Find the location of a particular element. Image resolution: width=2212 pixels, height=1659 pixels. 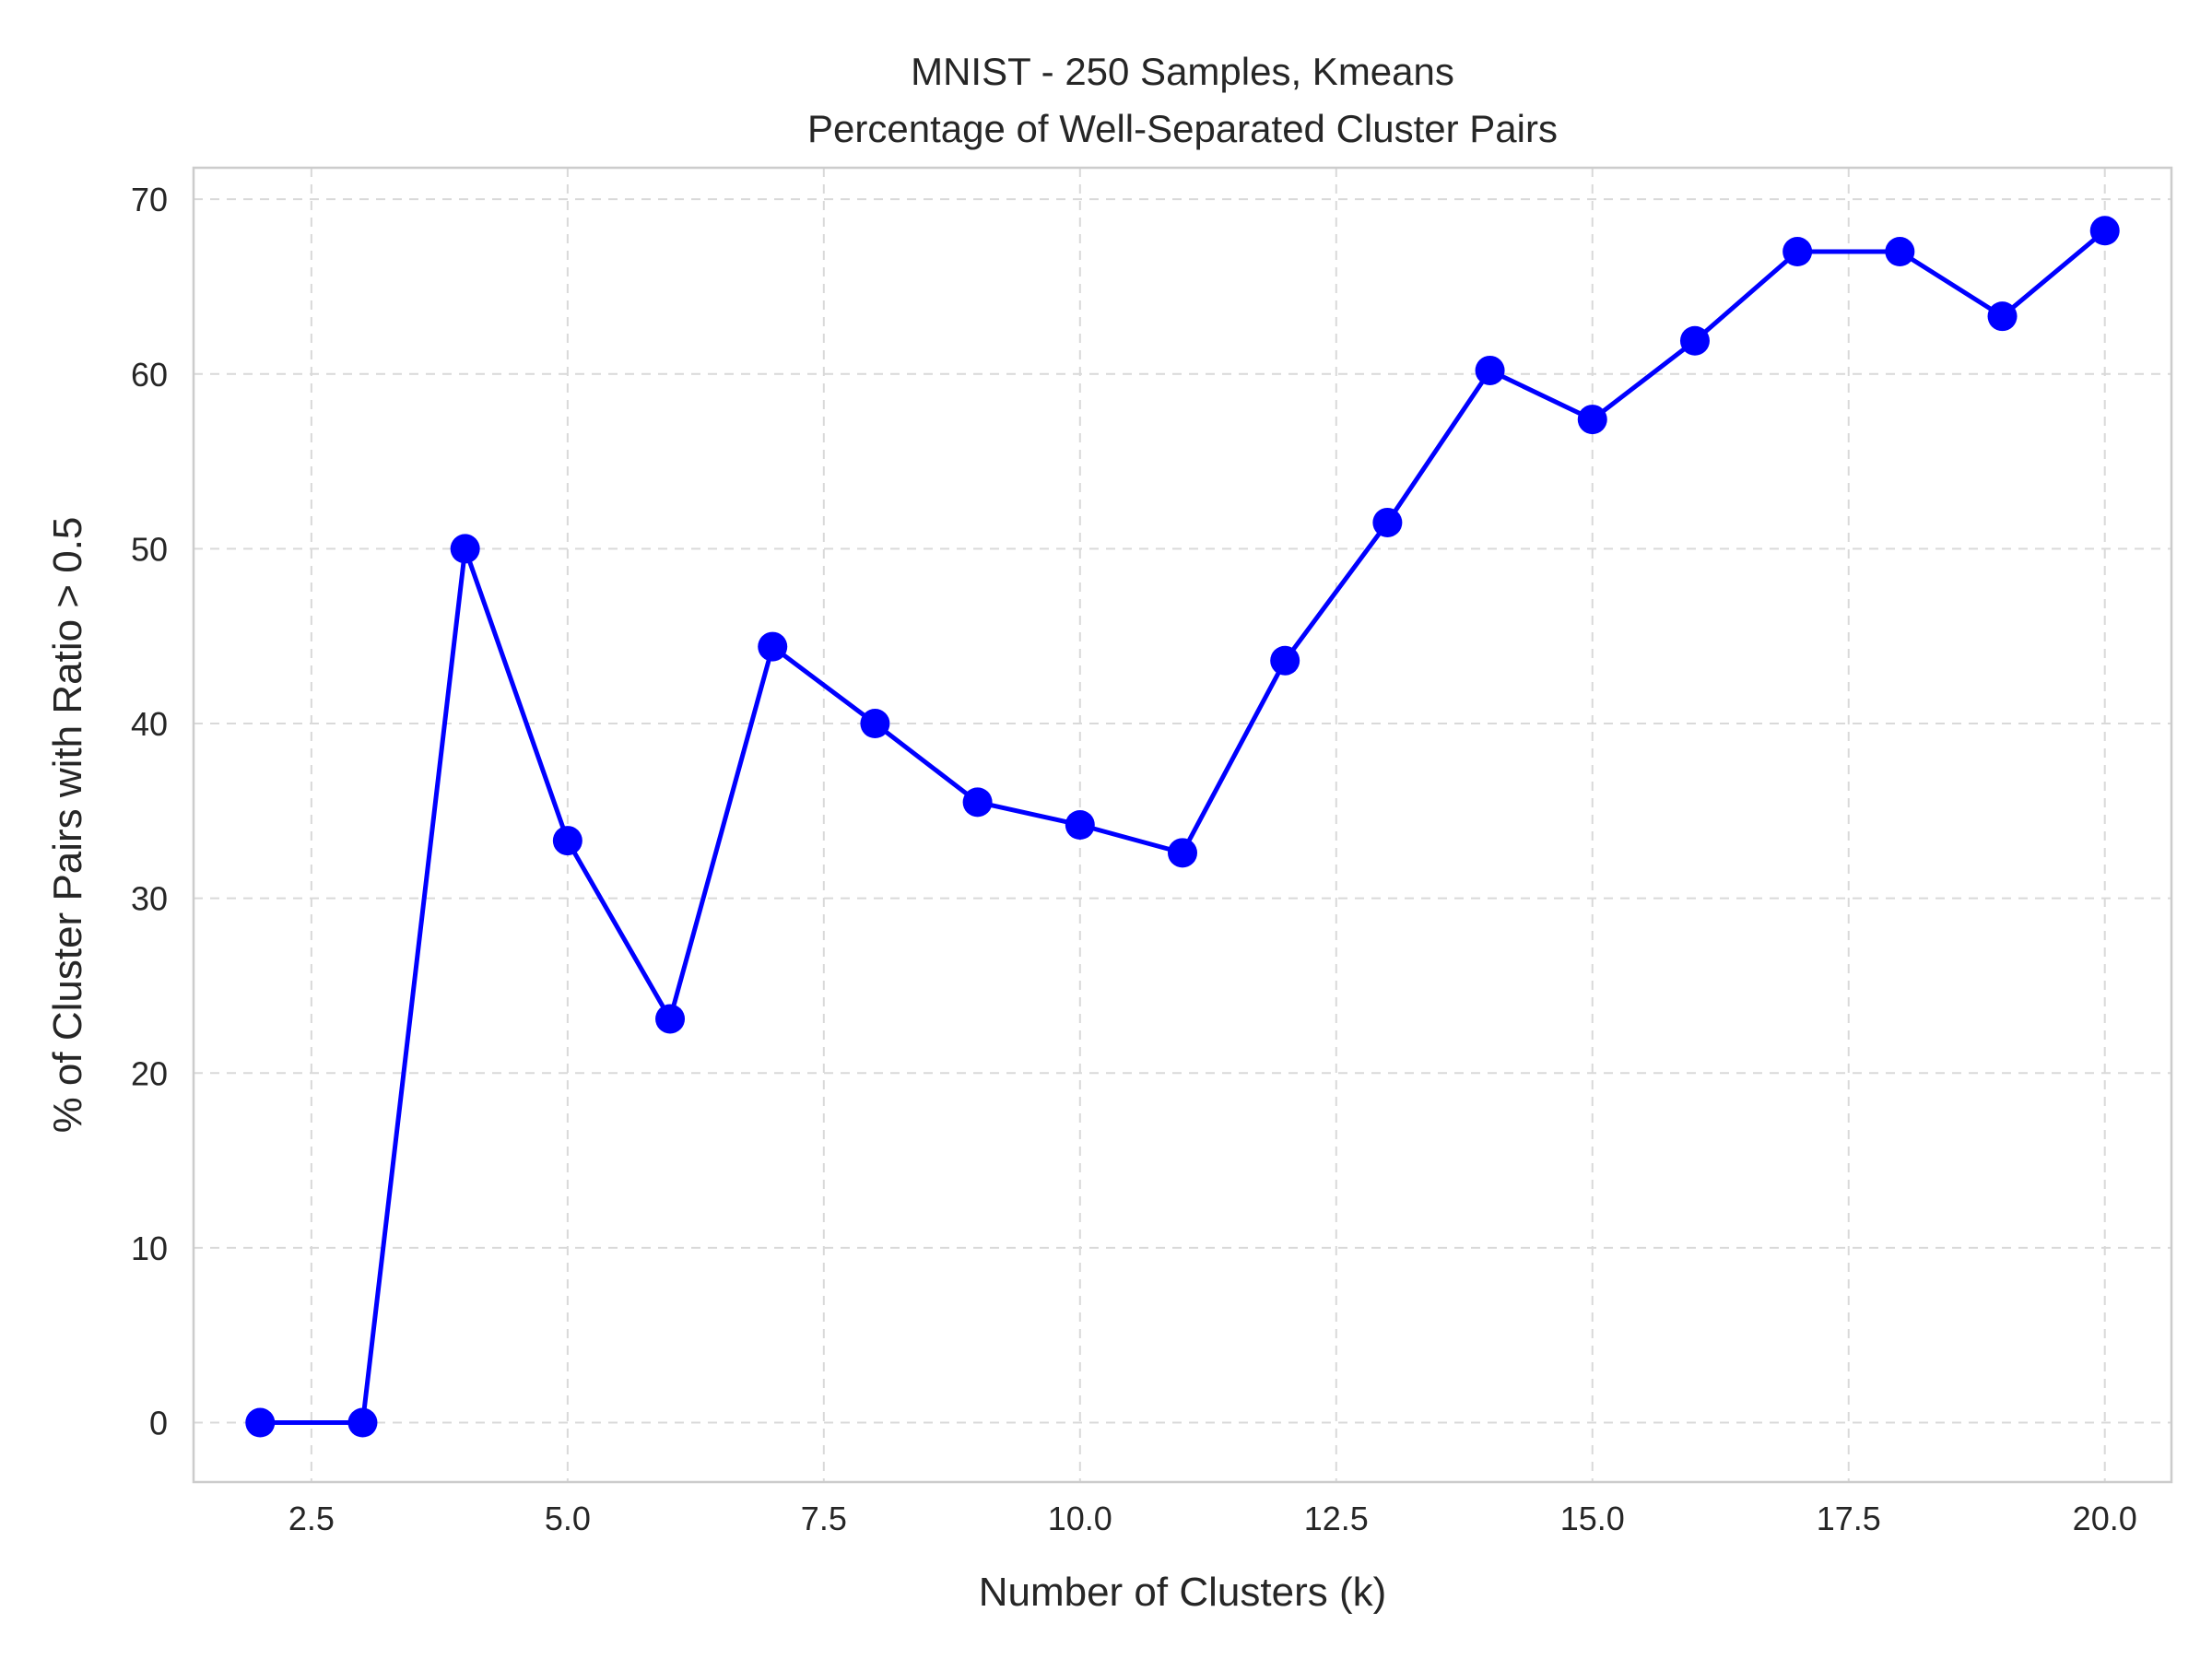

y-tick-label: 40 is located at coordinates (149, 724).